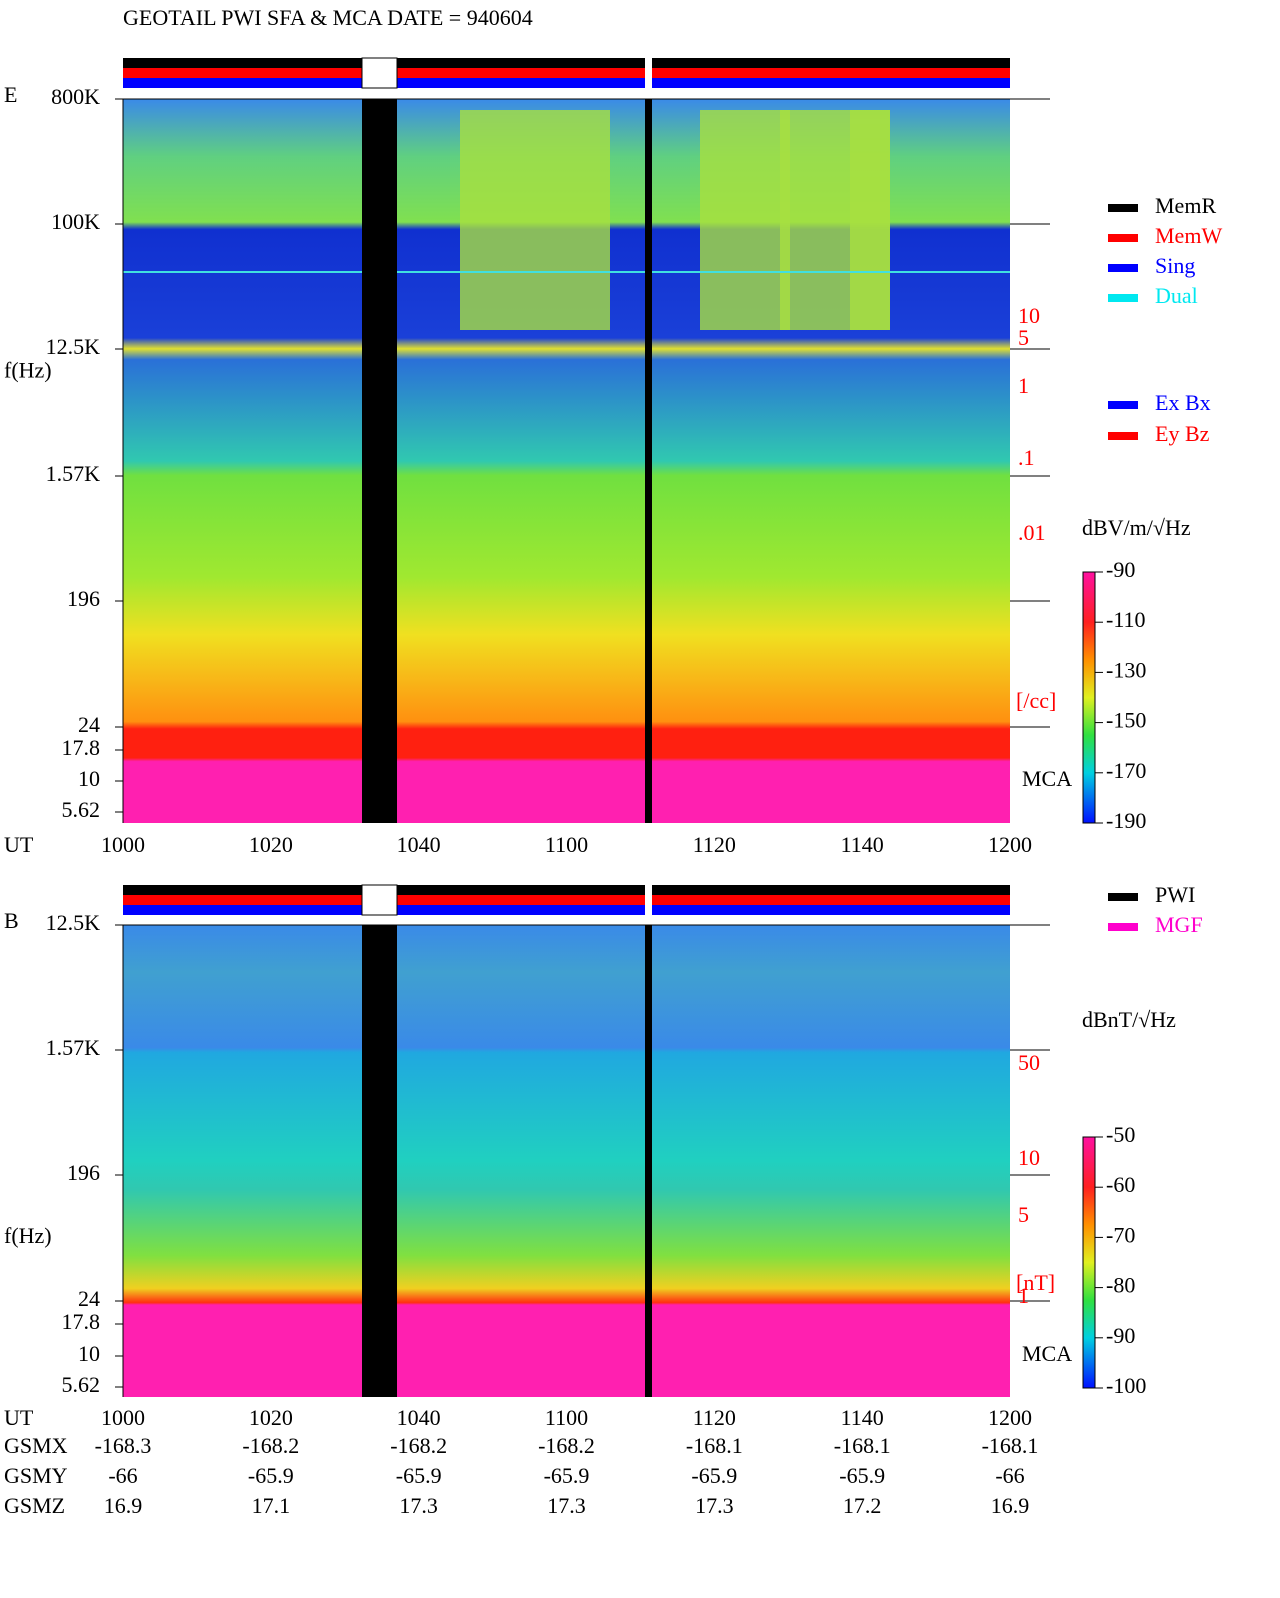 Image resolution: width=1280 pixels, height=1598 pixels. What do you see at coordinates (1126, 820) in the screenshot?
I see `colorbar-tick-label: -190` at bounding box center [1126, 820].